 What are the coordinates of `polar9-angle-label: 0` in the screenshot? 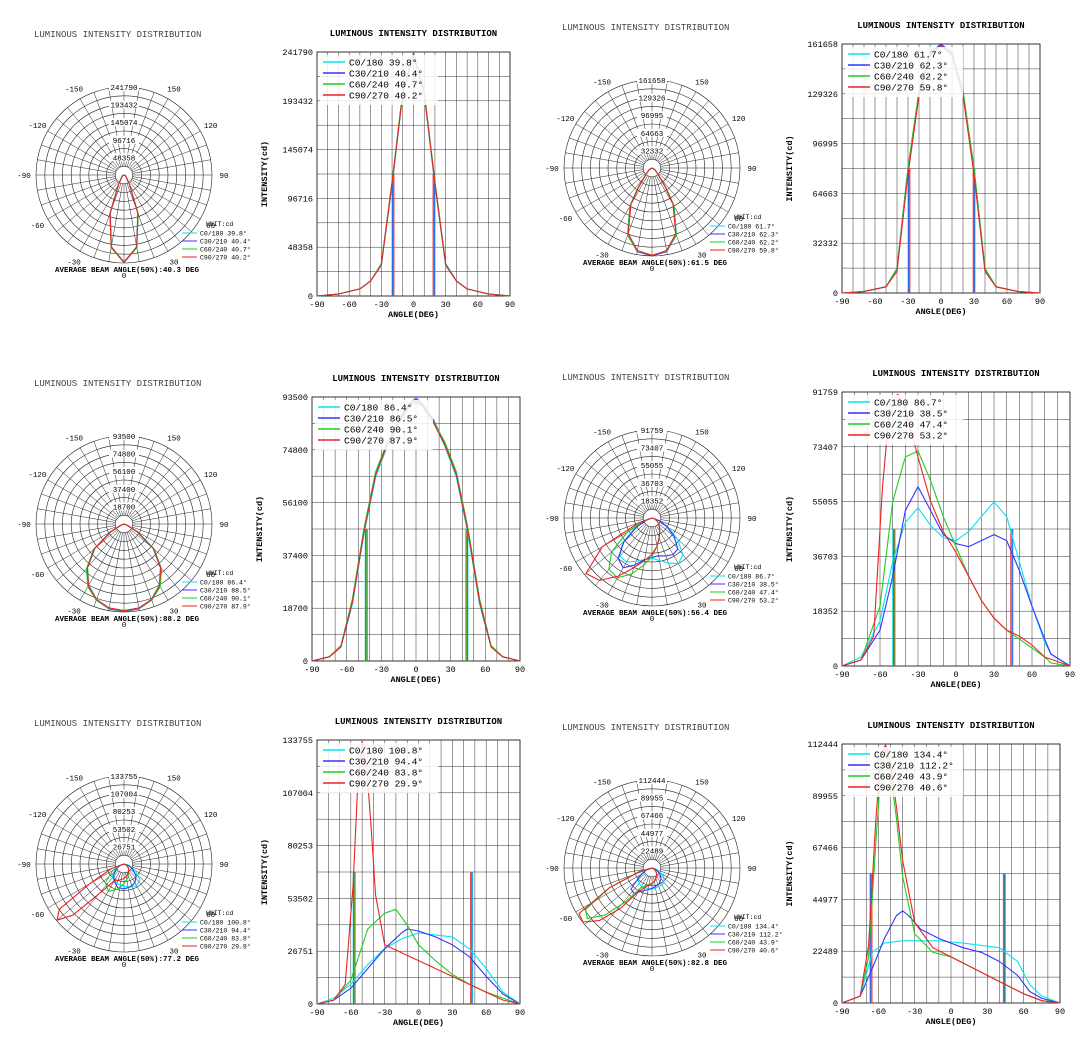 It's located at (124, 966).